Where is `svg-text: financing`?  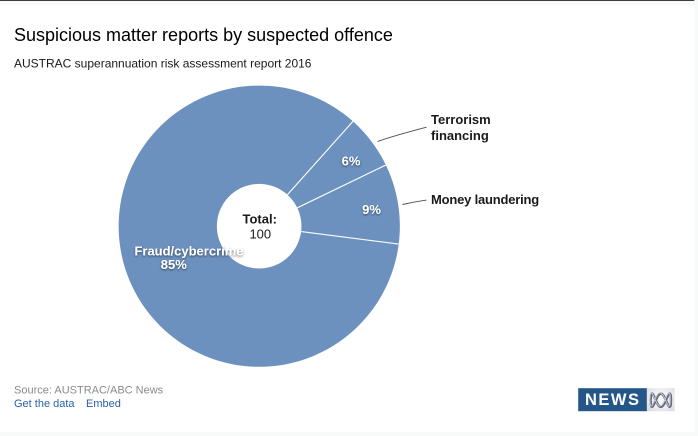
svg-text: financing is located at coordinates (460, 135).